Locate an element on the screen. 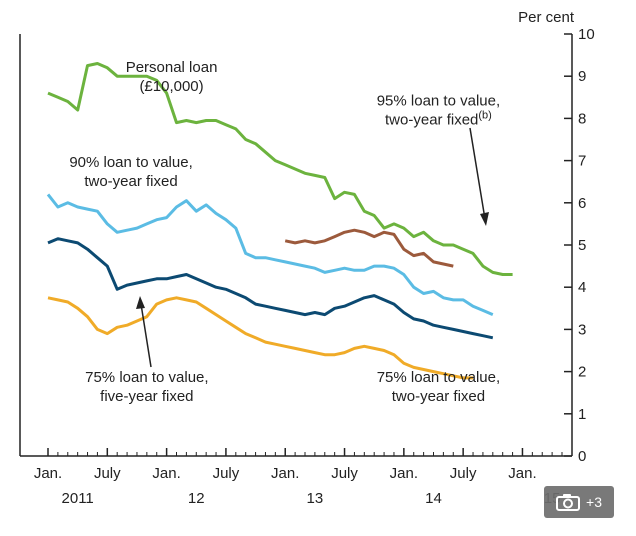 Image resolution: width=636 pixels, height=536 pixels. photo-count-badge: +3 is located at coordinates (579, 502).